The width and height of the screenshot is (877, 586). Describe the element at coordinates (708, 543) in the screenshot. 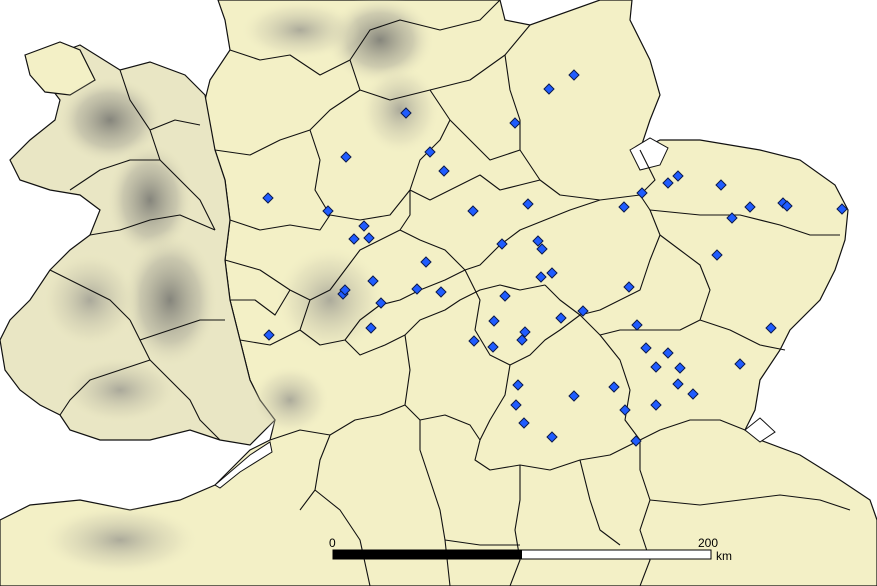

I see `scale-bar-end-label: 200` at that location.